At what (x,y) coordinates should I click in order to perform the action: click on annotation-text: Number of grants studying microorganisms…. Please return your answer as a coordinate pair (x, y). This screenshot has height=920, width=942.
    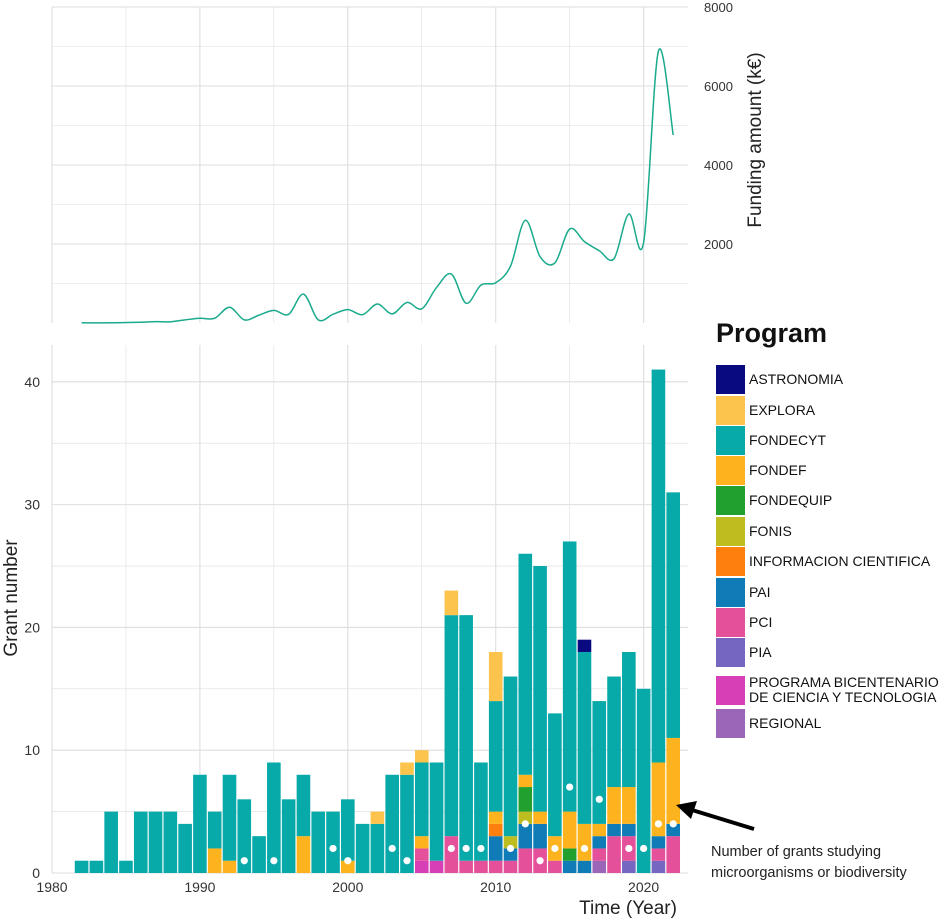
    Looking at the image, I should click on (809, 862).